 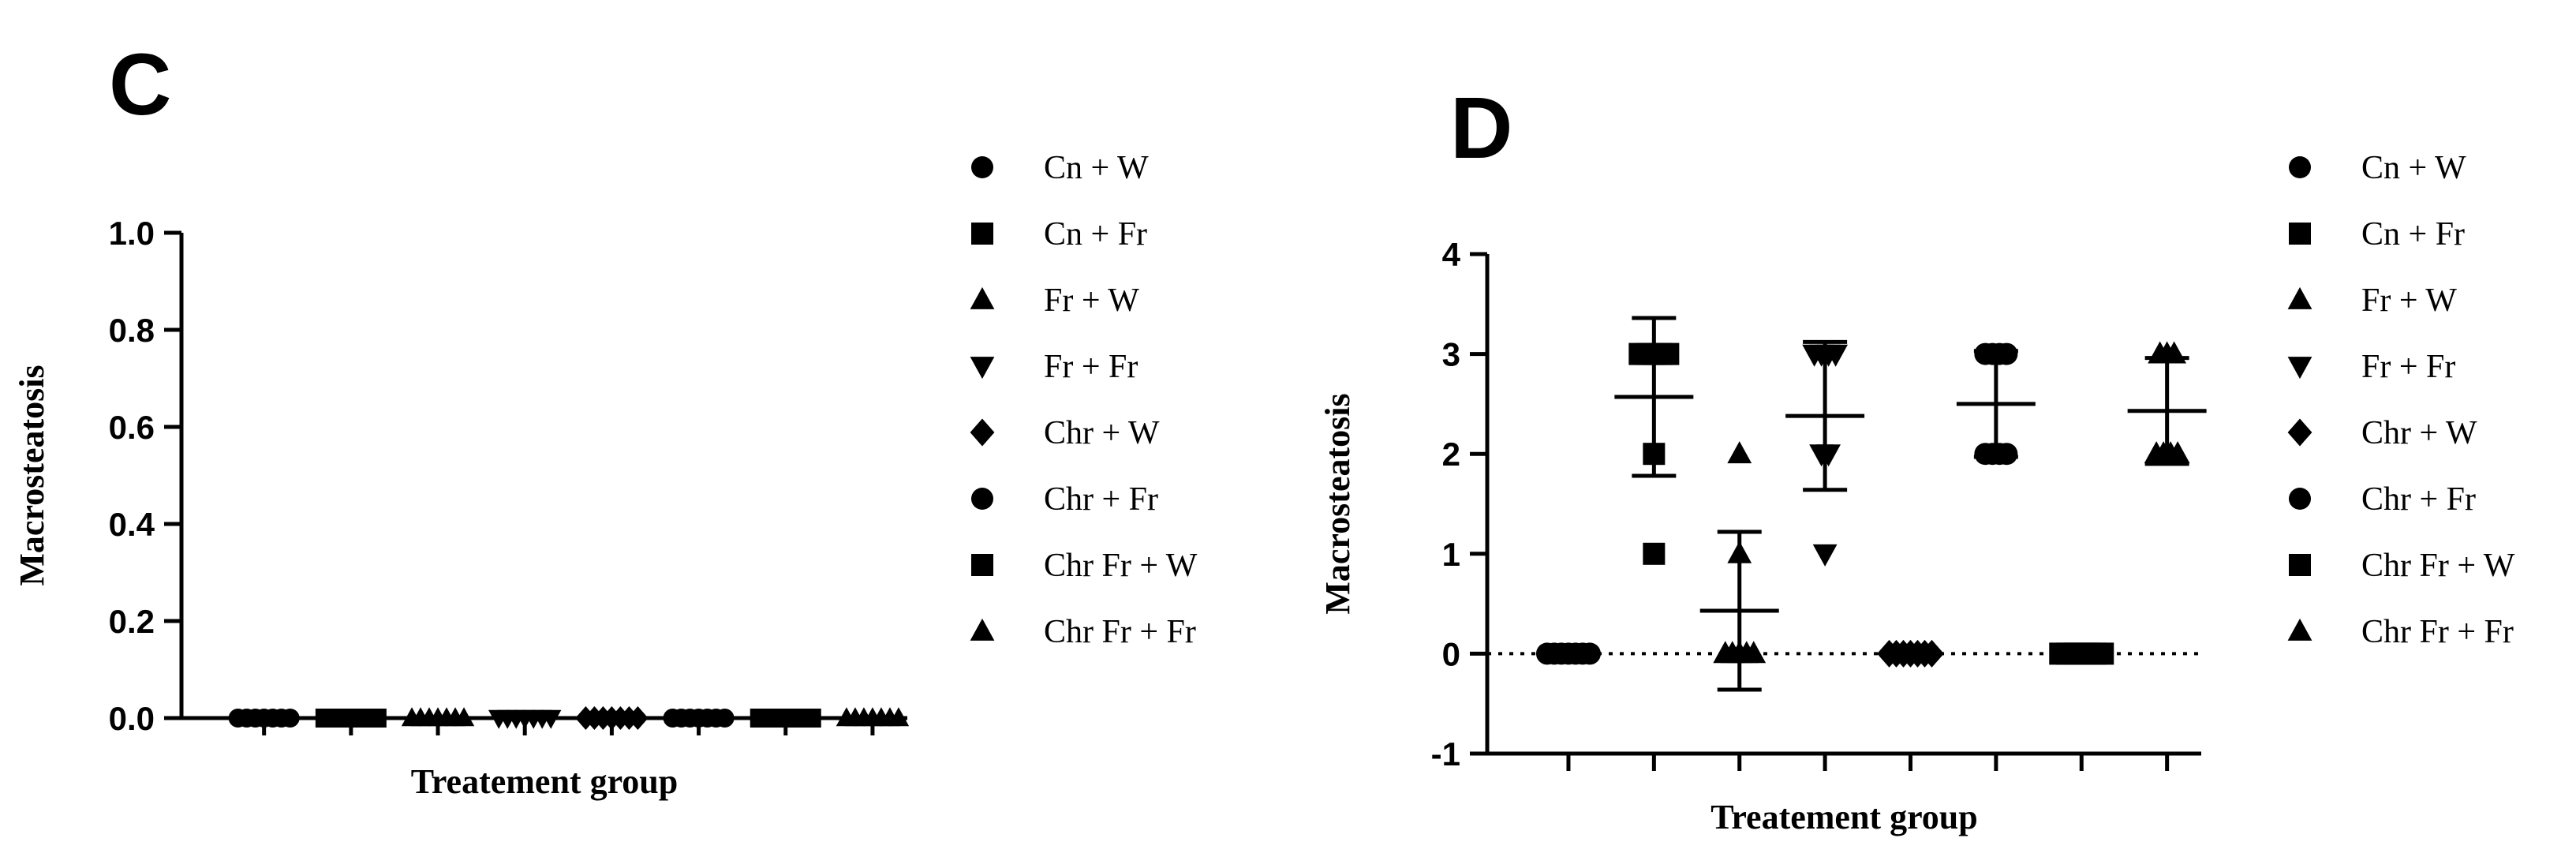 What do you see at coordinates (1451, 653) in the screenshot?
I see `y-tick-label: 0` at bounding box center [1451, 653].